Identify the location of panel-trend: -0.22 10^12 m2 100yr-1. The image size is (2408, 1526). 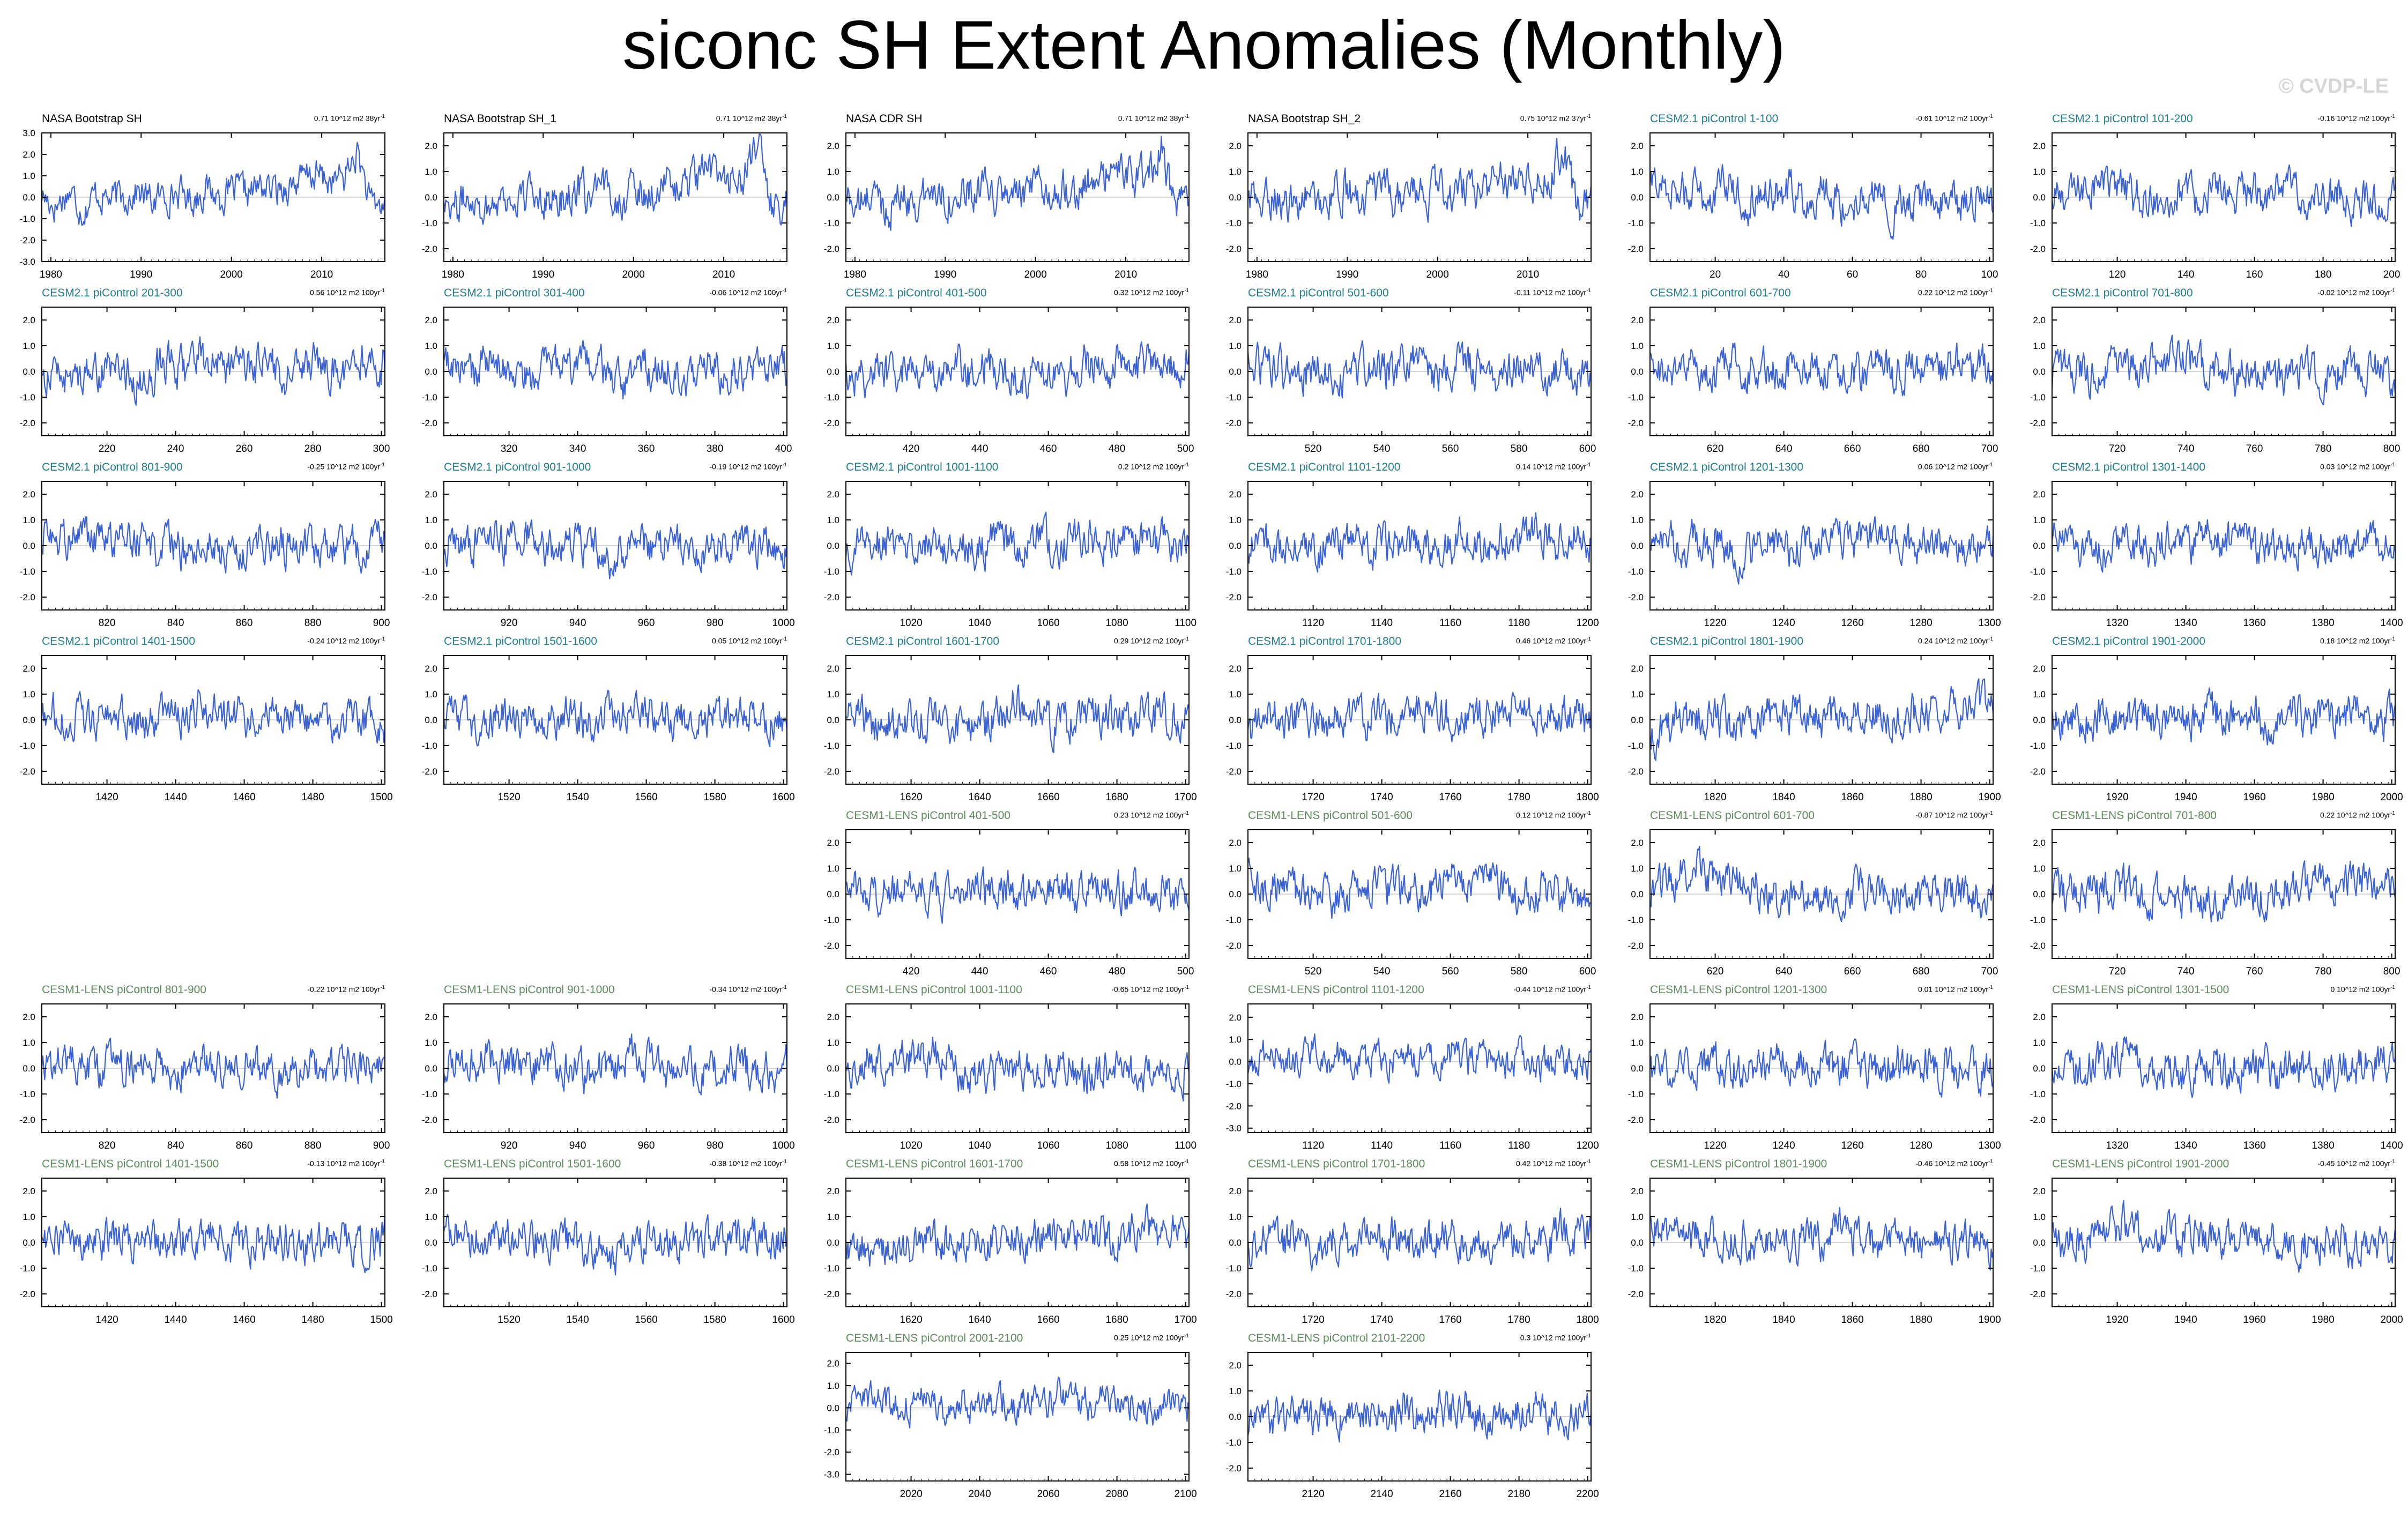
(346, 989).